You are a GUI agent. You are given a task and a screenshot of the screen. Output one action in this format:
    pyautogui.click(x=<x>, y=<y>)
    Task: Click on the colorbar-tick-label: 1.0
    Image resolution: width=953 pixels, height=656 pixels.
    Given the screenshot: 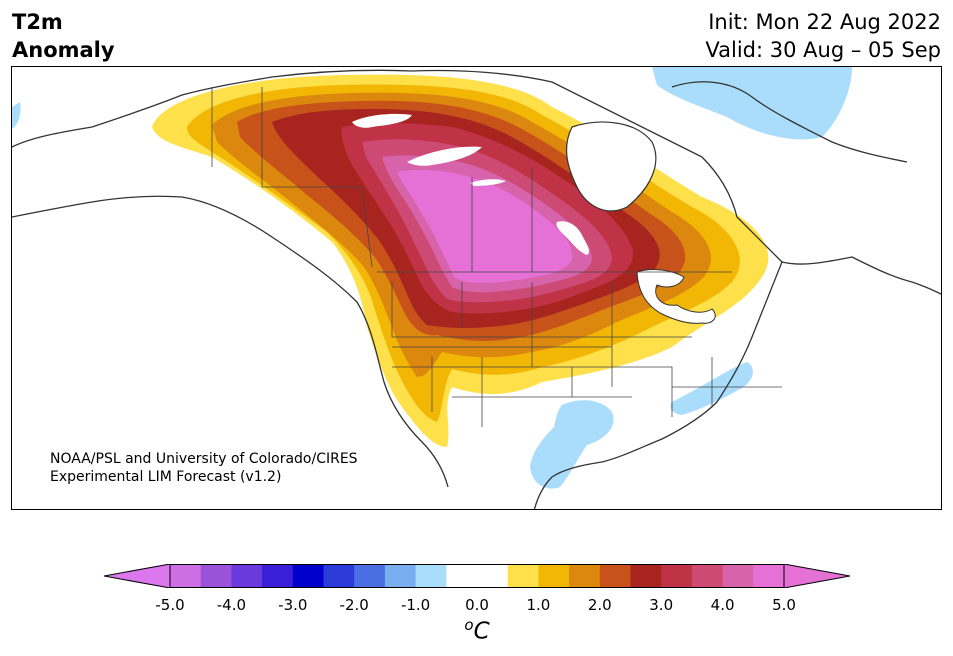 What is the action you would take?
    pyautogui.click(x=538, y=605)
    